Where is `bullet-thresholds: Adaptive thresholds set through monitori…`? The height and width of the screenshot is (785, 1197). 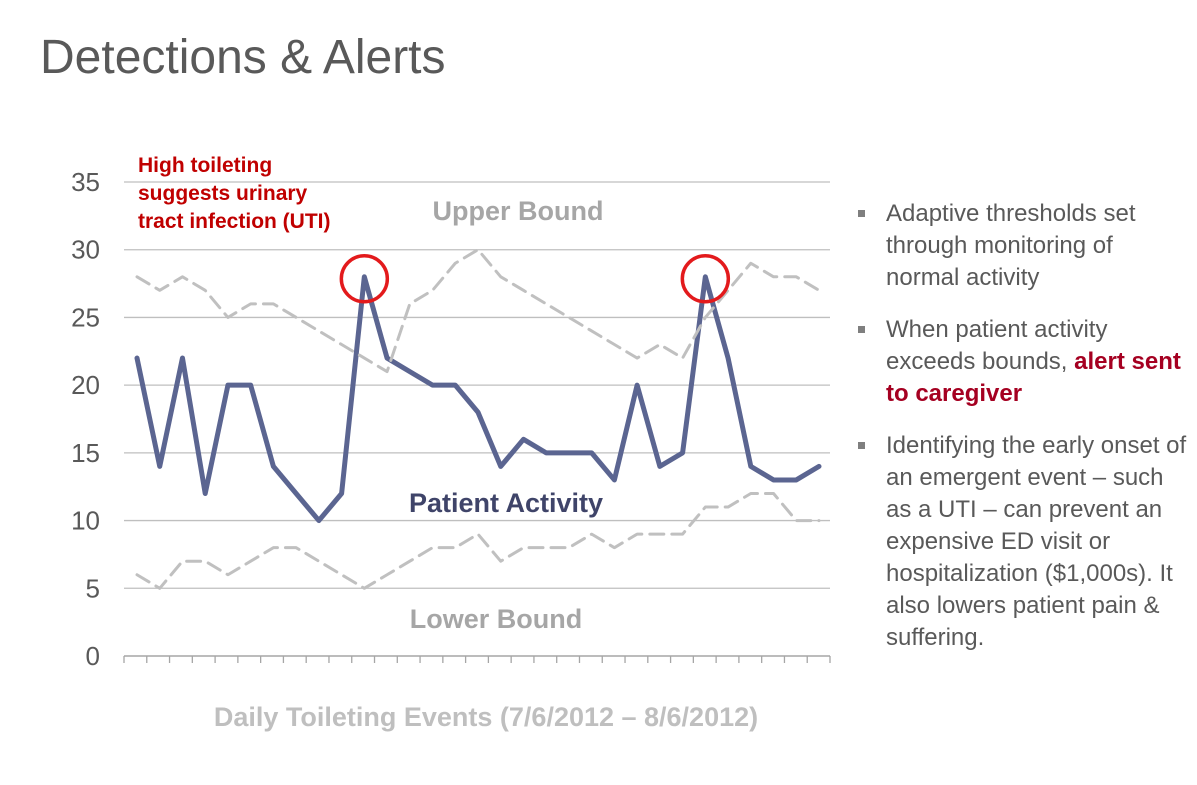 bullet-thresholds: Adaptive thresholds set through monitori… is located at coordinates (1023, 246).